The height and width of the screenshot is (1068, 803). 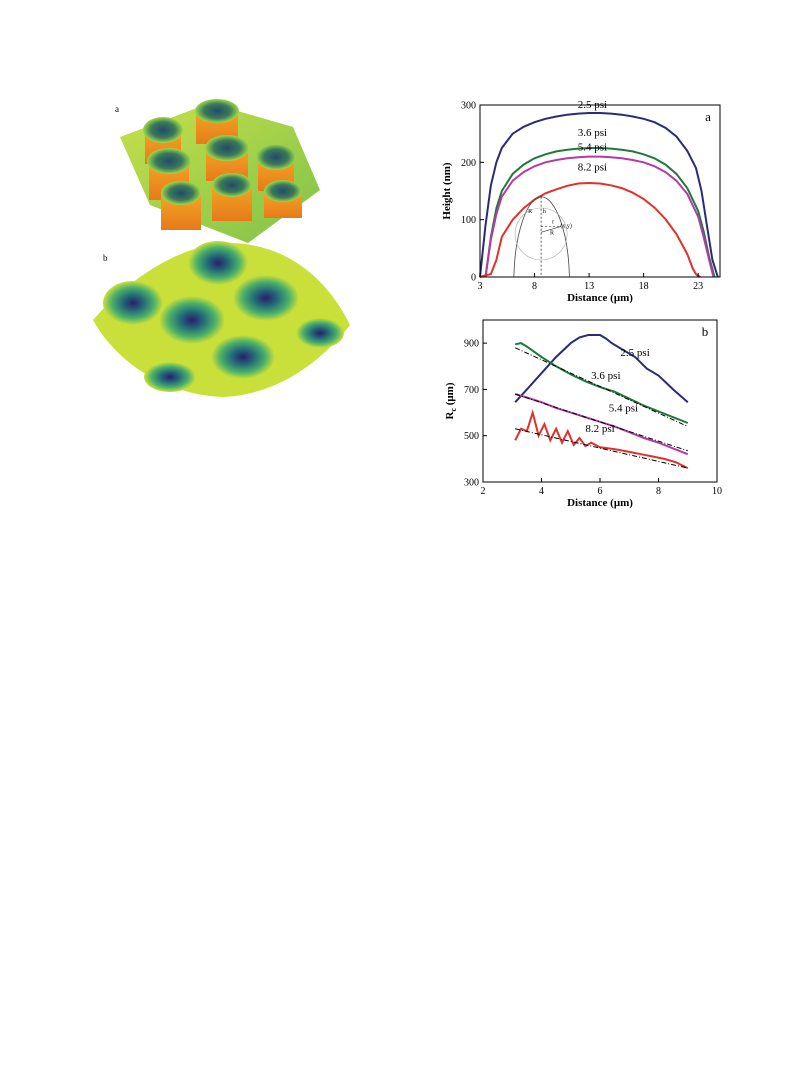 I want to click on dome-array, so click(x=223, y=316).